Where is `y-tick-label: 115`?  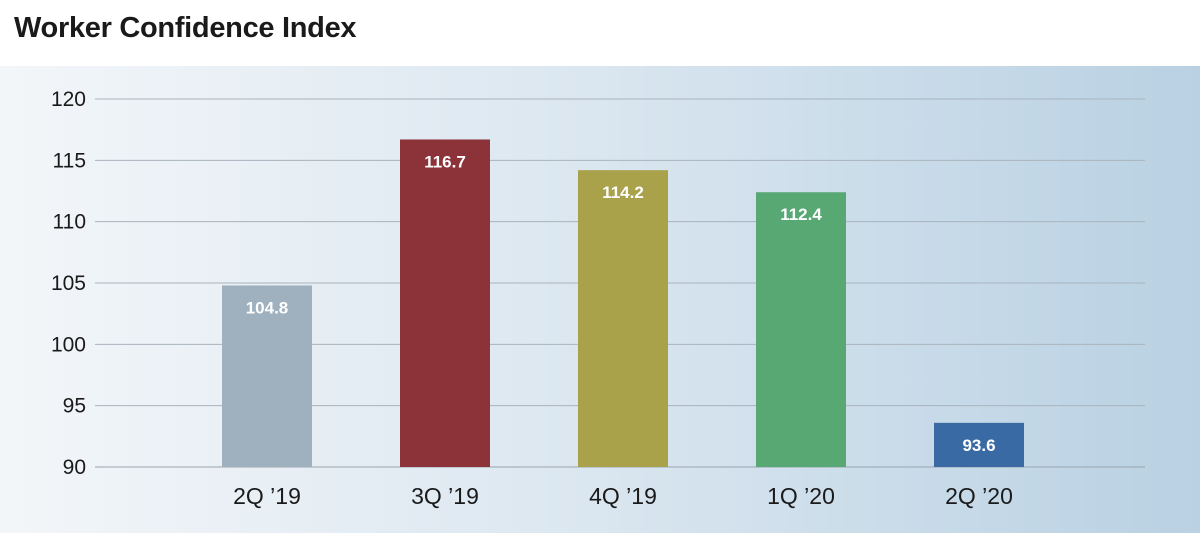 y-tick-label: 115 is located at coordinates (69, 160).